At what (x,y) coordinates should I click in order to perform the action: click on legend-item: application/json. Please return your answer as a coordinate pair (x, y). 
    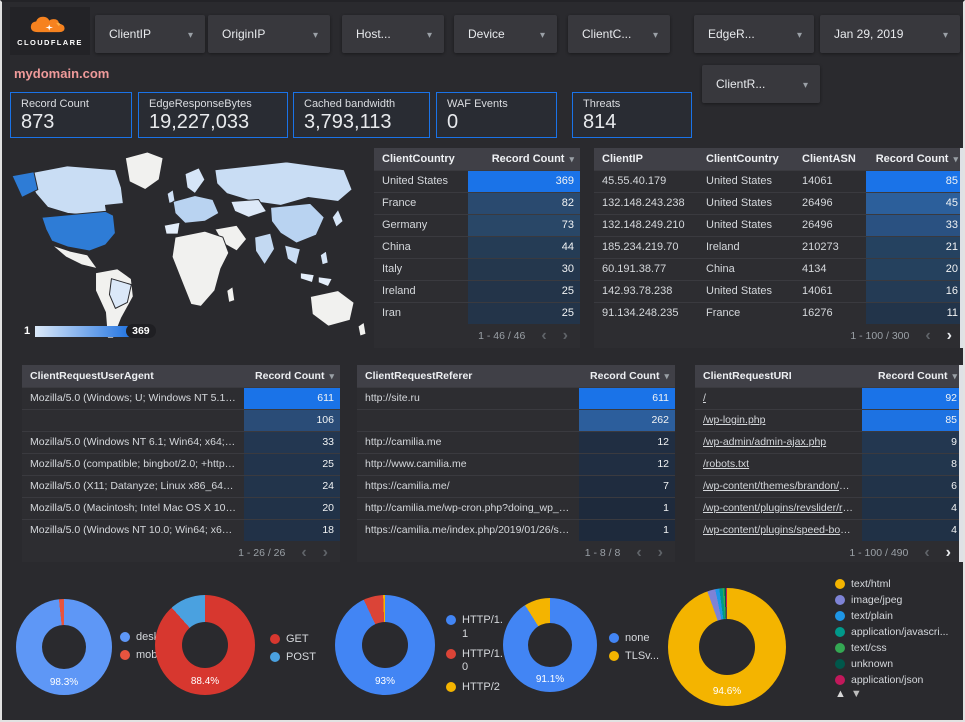
    Looking at the image, I should click on (891, 680).